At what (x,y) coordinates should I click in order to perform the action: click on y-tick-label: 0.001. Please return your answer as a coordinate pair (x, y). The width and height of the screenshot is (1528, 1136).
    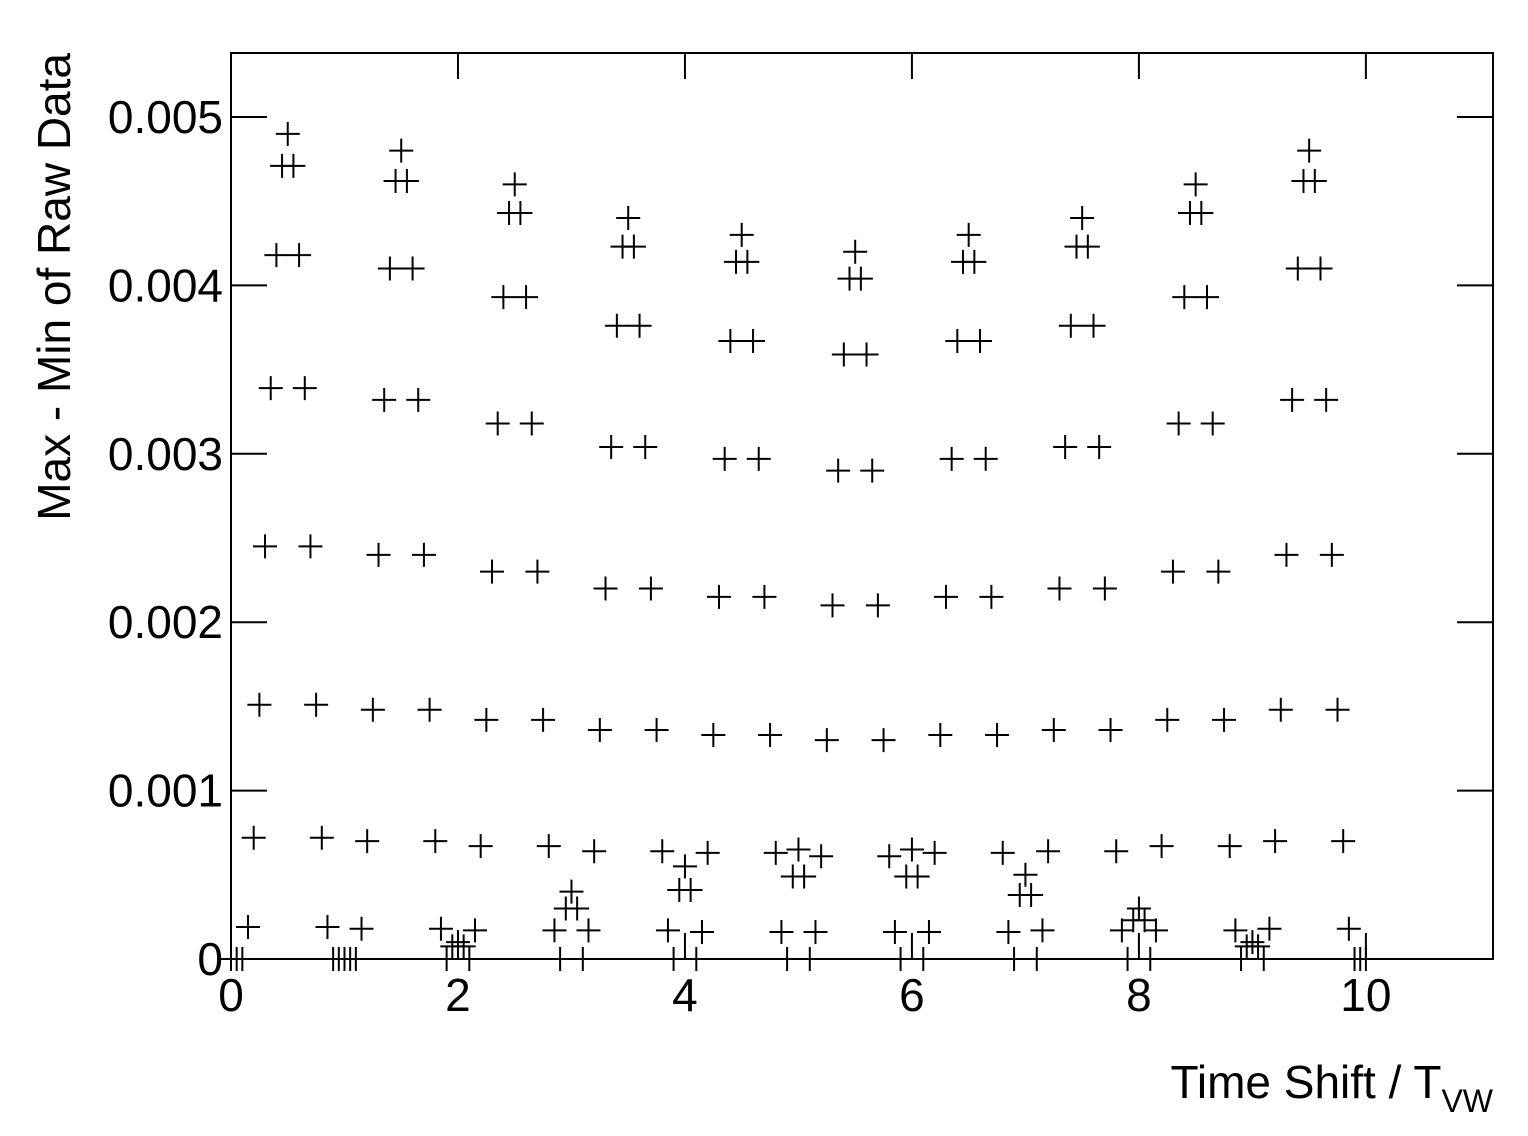
    Looking at the image, I should click on (165, 791).